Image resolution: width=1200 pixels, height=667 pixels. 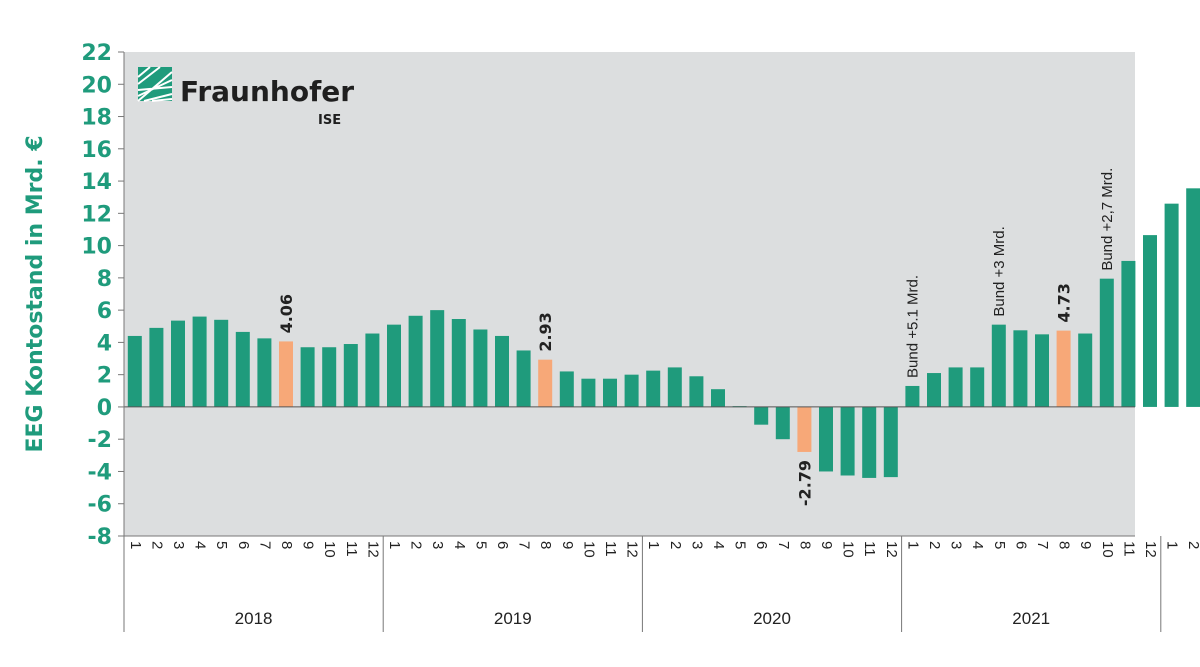 What do you see at coordinates (104, 279) in the screenshot?
I see `y-tick-label: 8` at bounding box center [104, 279].